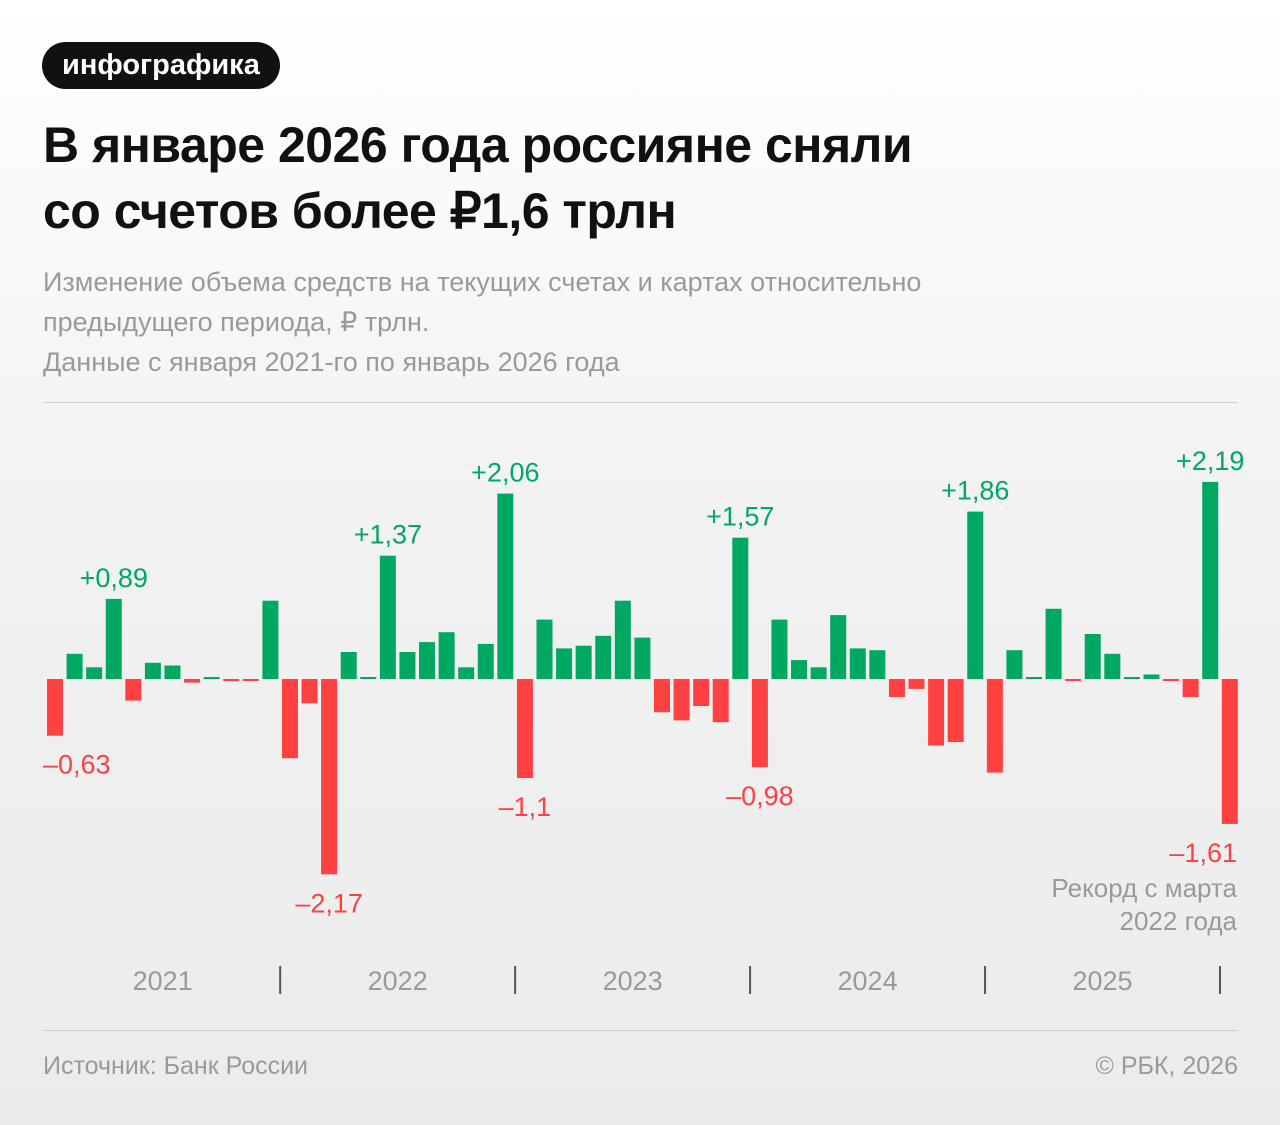 Image resolution: width=1280 pixels, height=1125 pixels. Describe the element at coordinates (388, 535) in the screenshot. I see `data-label: +1,37` at that location.